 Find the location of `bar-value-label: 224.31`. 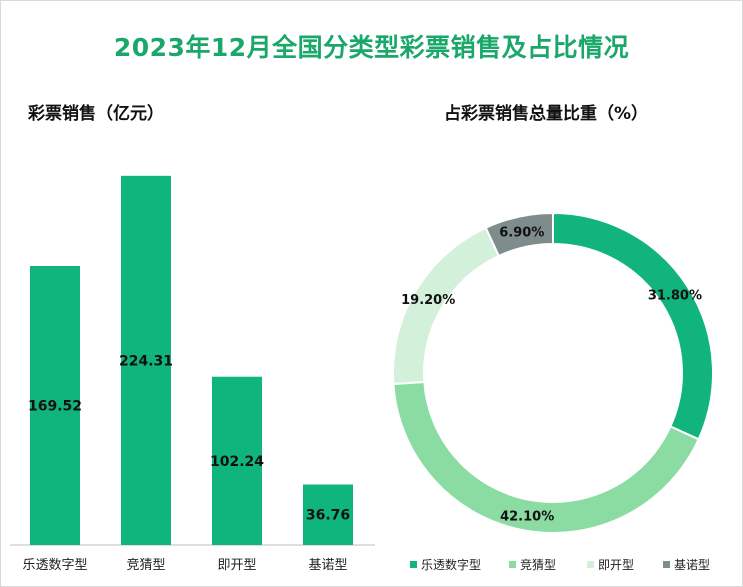

bar-value-label: 224.31 is located at coordinates (146, 361).